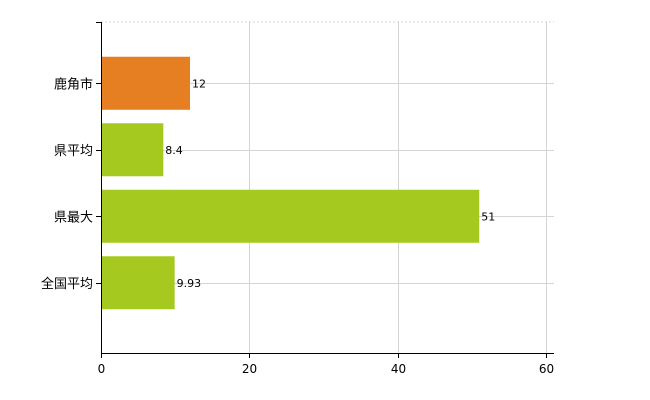  What do you see at coordinates (189, 283) in the screenshot?
I see `data-label-3: 9.93` at bounding box center [189, 283].